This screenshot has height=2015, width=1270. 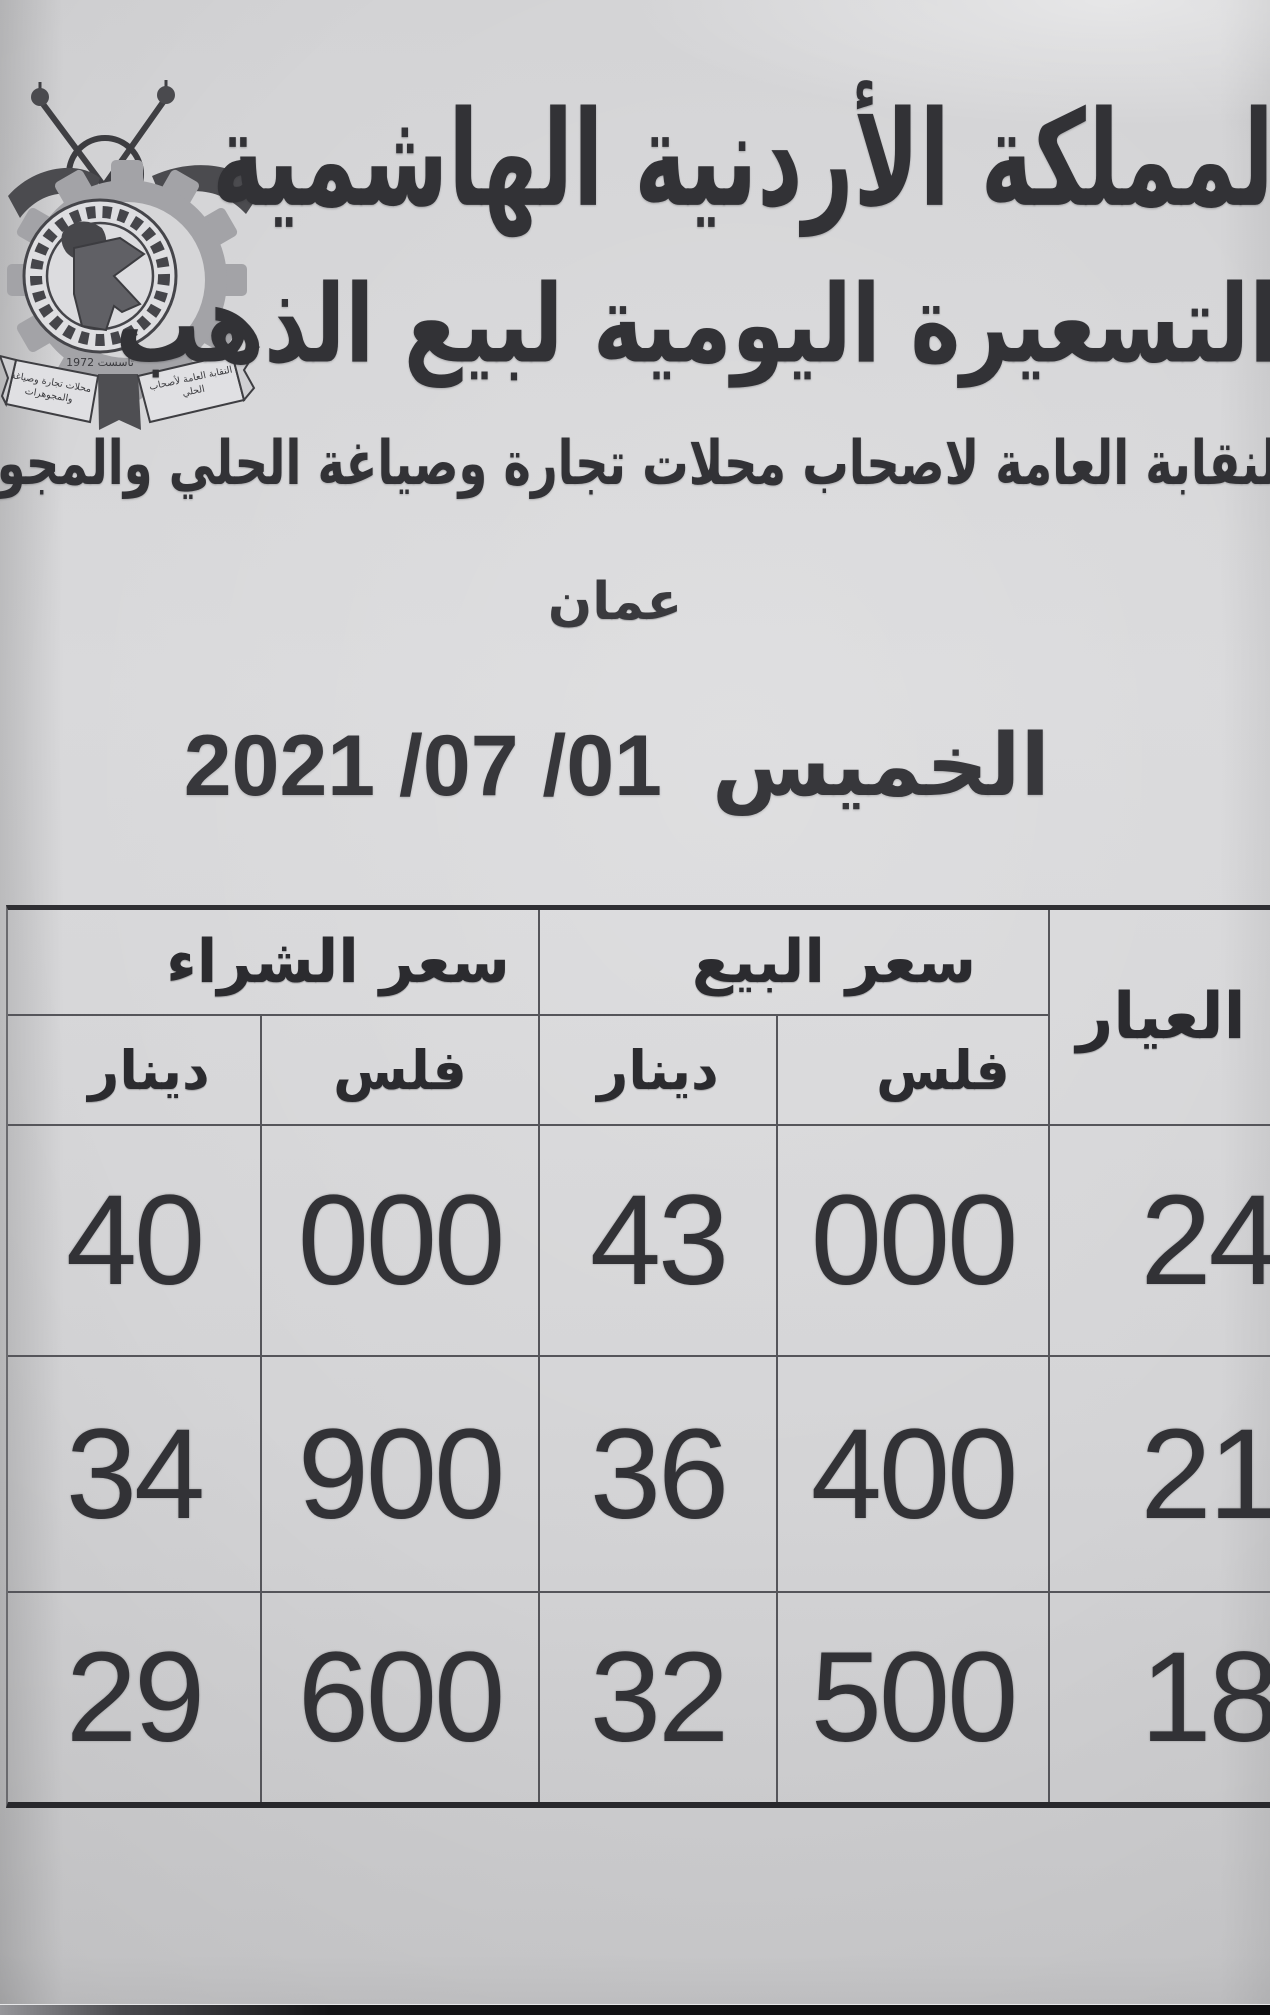 I want to click on photo-bottom-edge, so click(x=635, y=2009).